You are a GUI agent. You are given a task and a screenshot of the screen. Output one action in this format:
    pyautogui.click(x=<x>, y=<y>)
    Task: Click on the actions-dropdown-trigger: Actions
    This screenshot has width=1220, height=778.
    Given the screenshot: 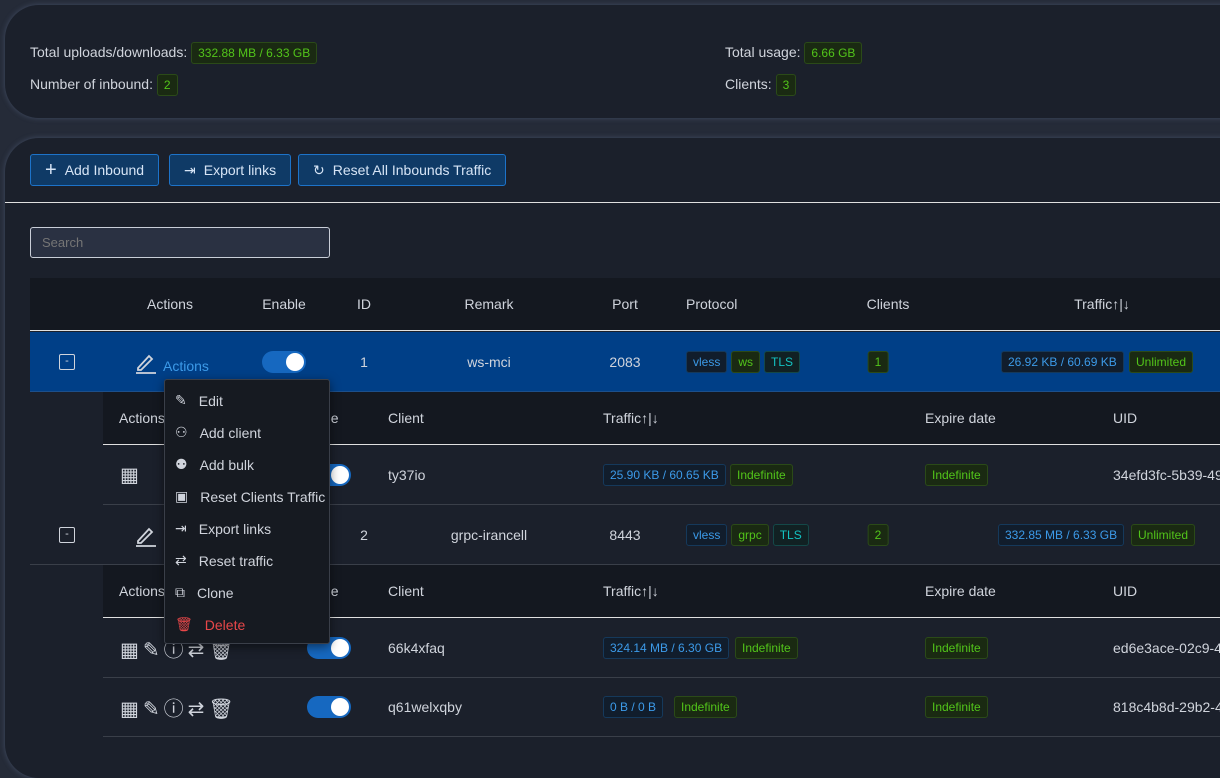 What is the action you would take?
    pyautogui.click(x=186, y=366)
    